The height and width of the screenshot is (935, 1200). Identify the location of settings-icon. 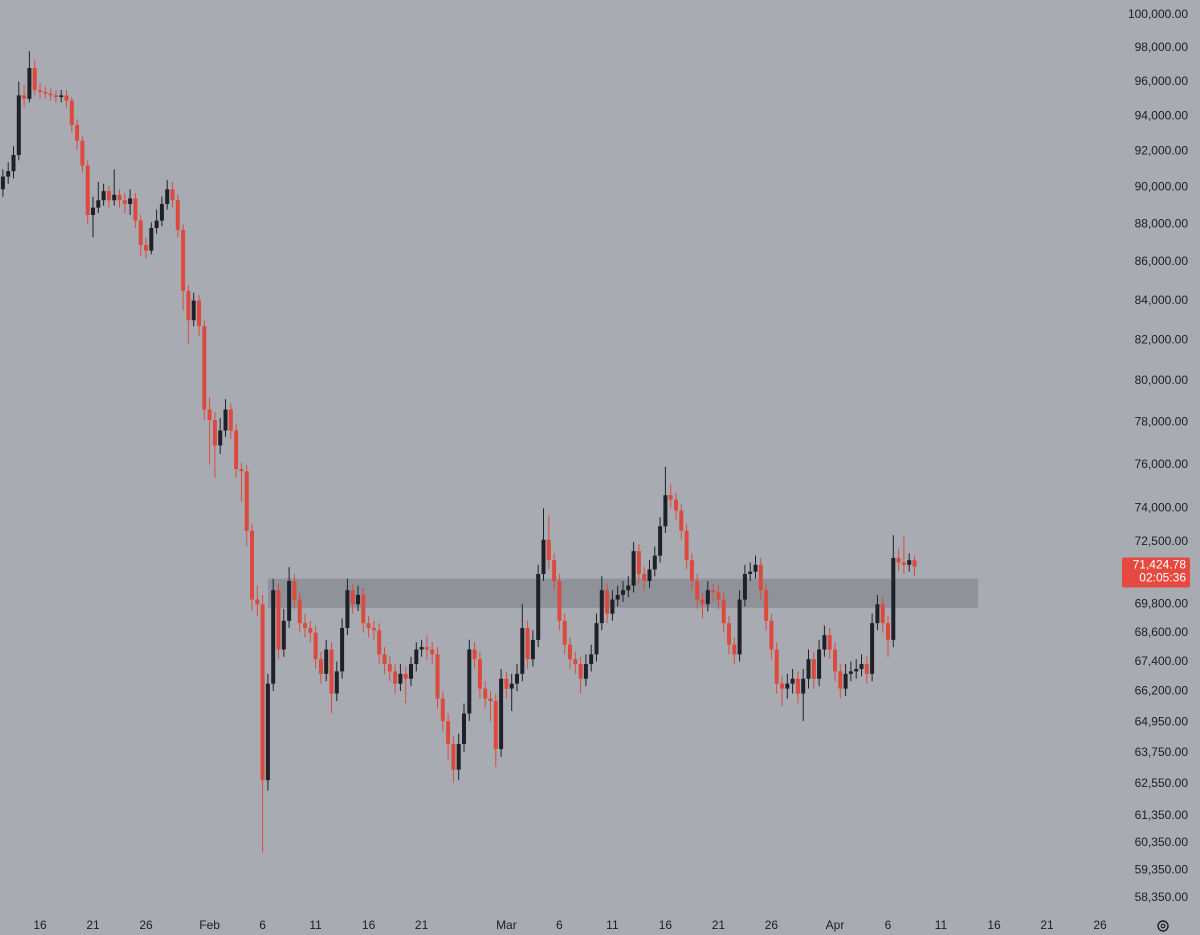
(1163, 926).